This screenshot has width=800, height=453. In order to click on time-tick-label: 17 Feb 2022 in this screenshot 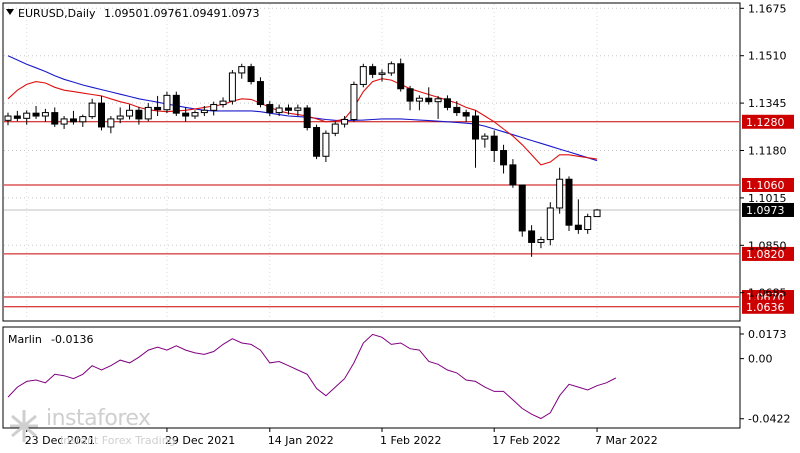, I will do `click(526, 440)`.